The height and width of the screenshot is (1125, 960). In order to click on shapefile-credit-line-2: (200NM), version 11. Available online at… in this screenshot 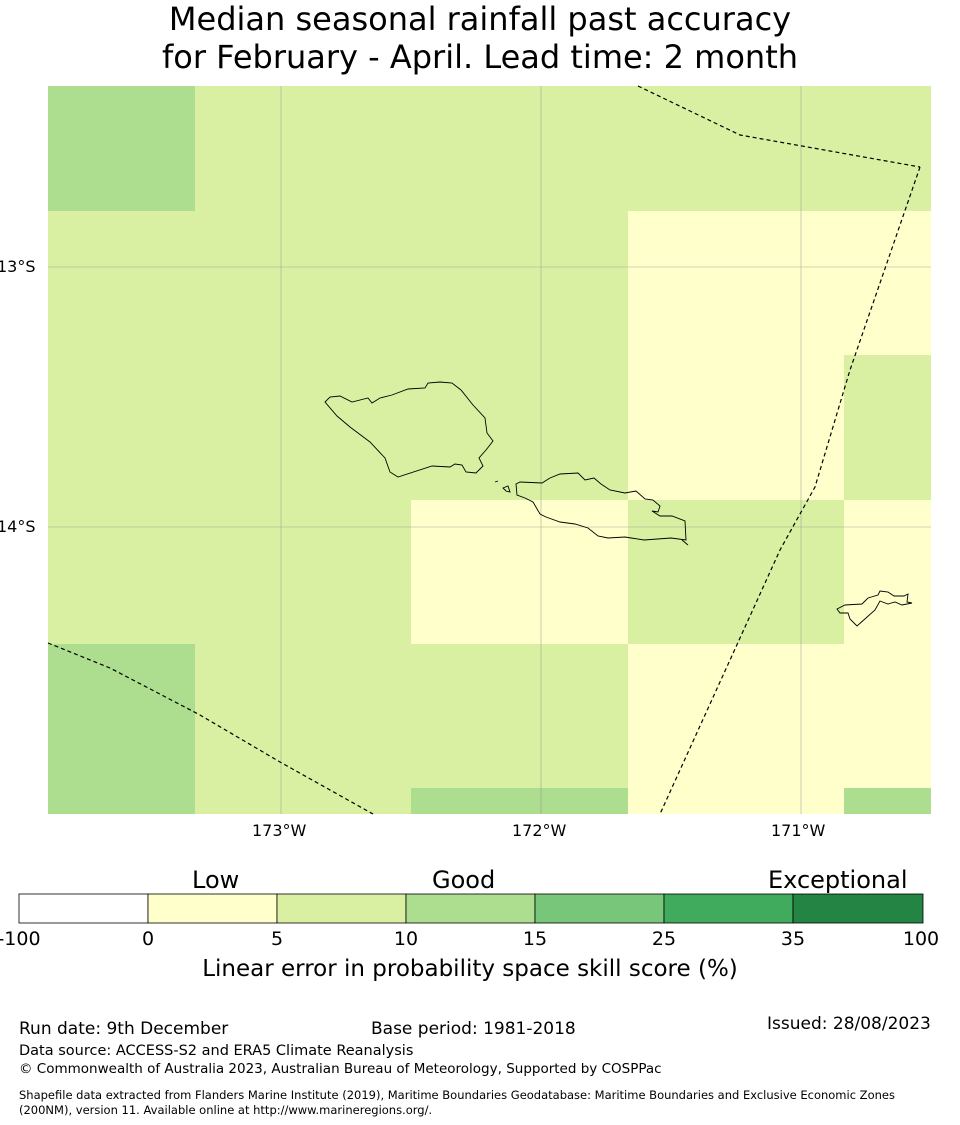, I will do `click(226, 1110)`.